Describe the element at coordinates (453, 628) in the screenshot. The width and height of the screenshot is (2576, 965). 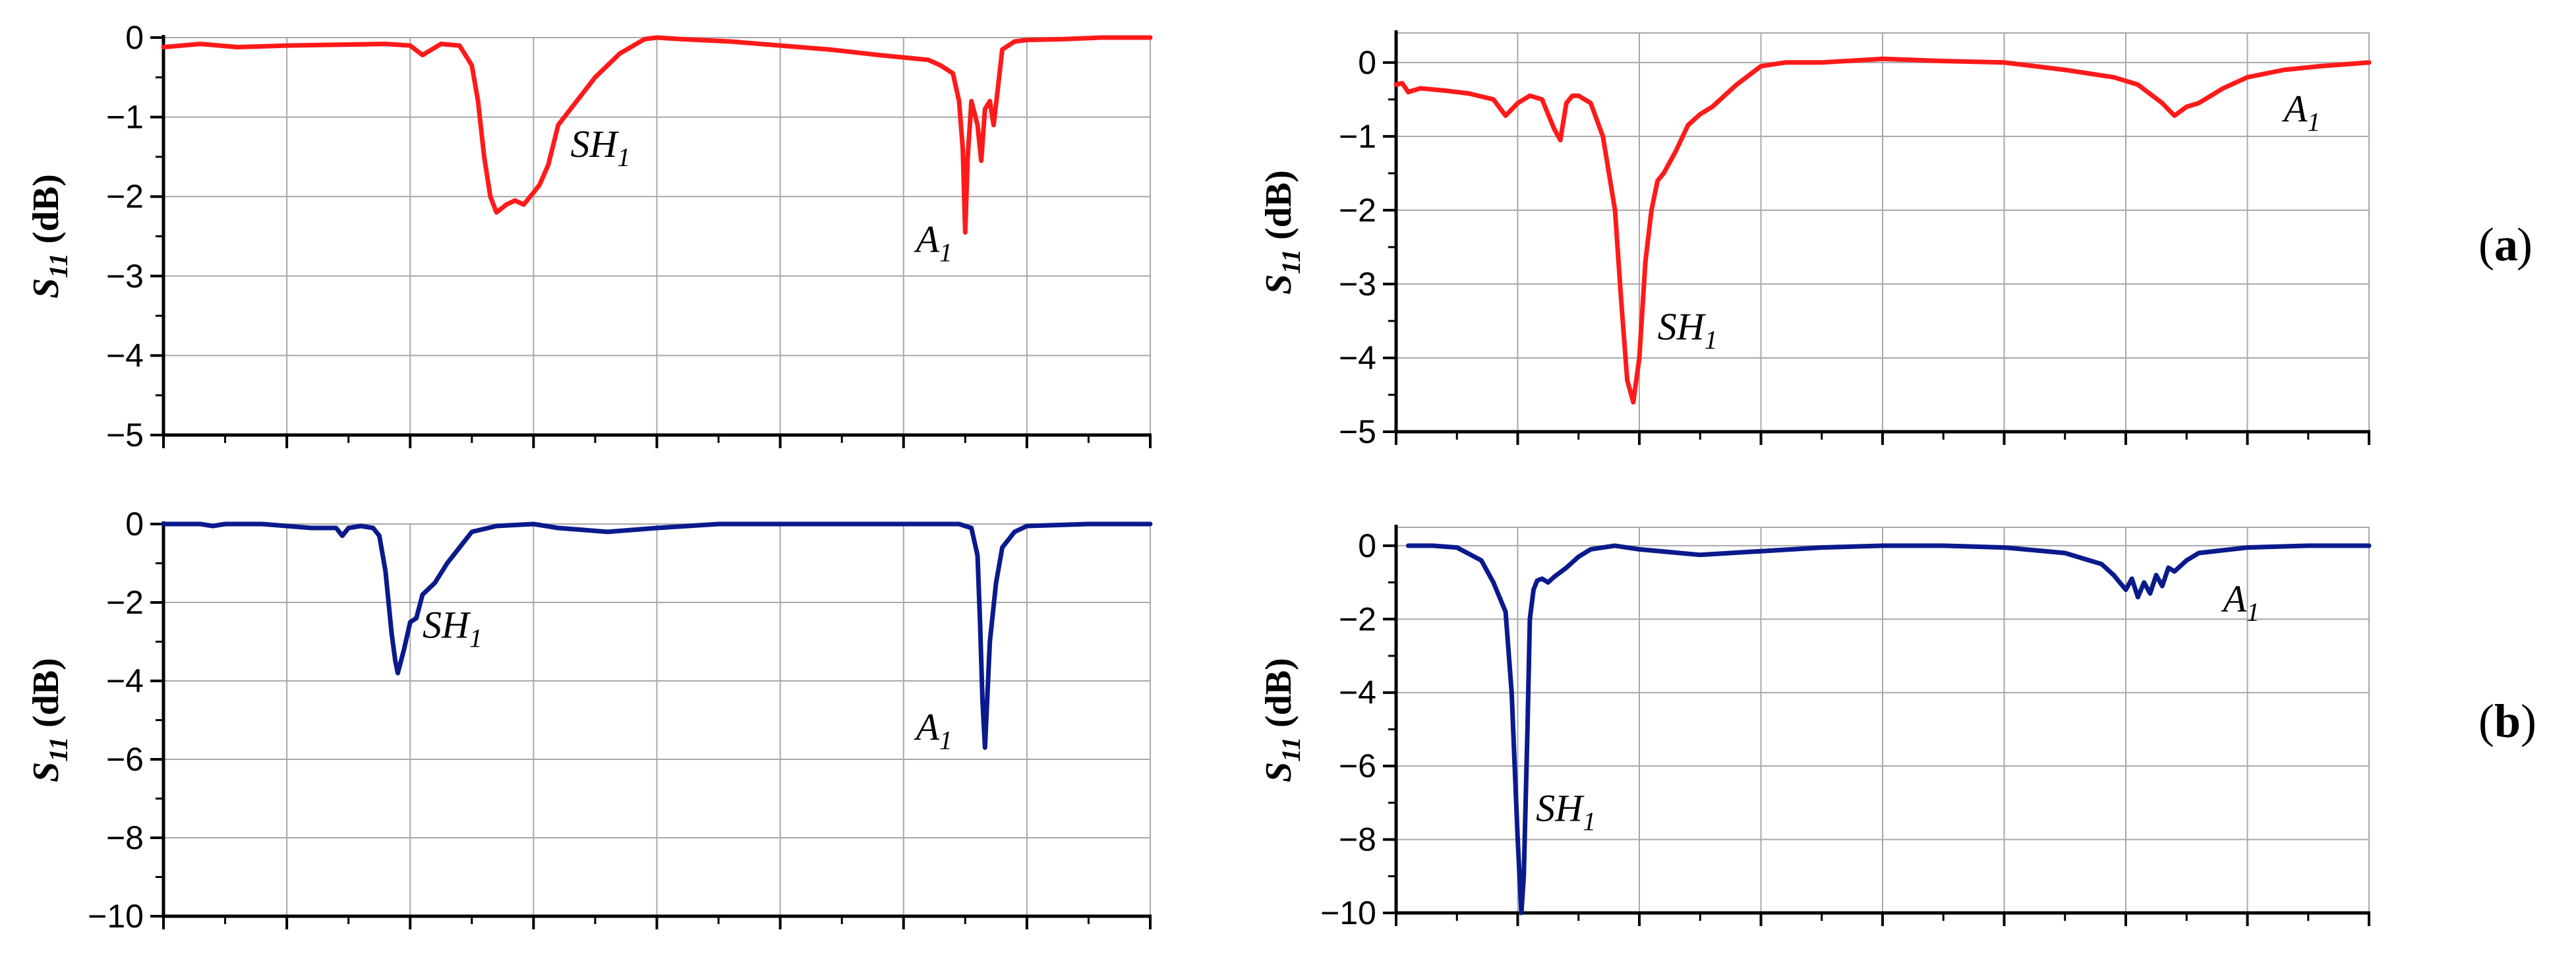
I see `annotation-b-left-0: SH1` at that location.